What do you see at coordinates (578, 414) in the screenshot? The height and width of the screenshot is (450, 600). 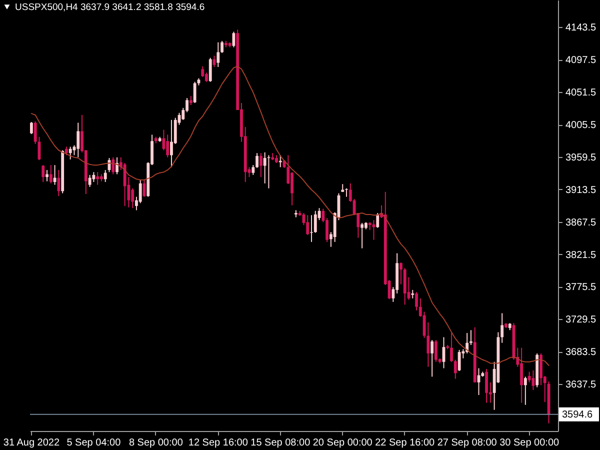 I see `ref-line-label: 3594.6` at bounding box center [578, 414].